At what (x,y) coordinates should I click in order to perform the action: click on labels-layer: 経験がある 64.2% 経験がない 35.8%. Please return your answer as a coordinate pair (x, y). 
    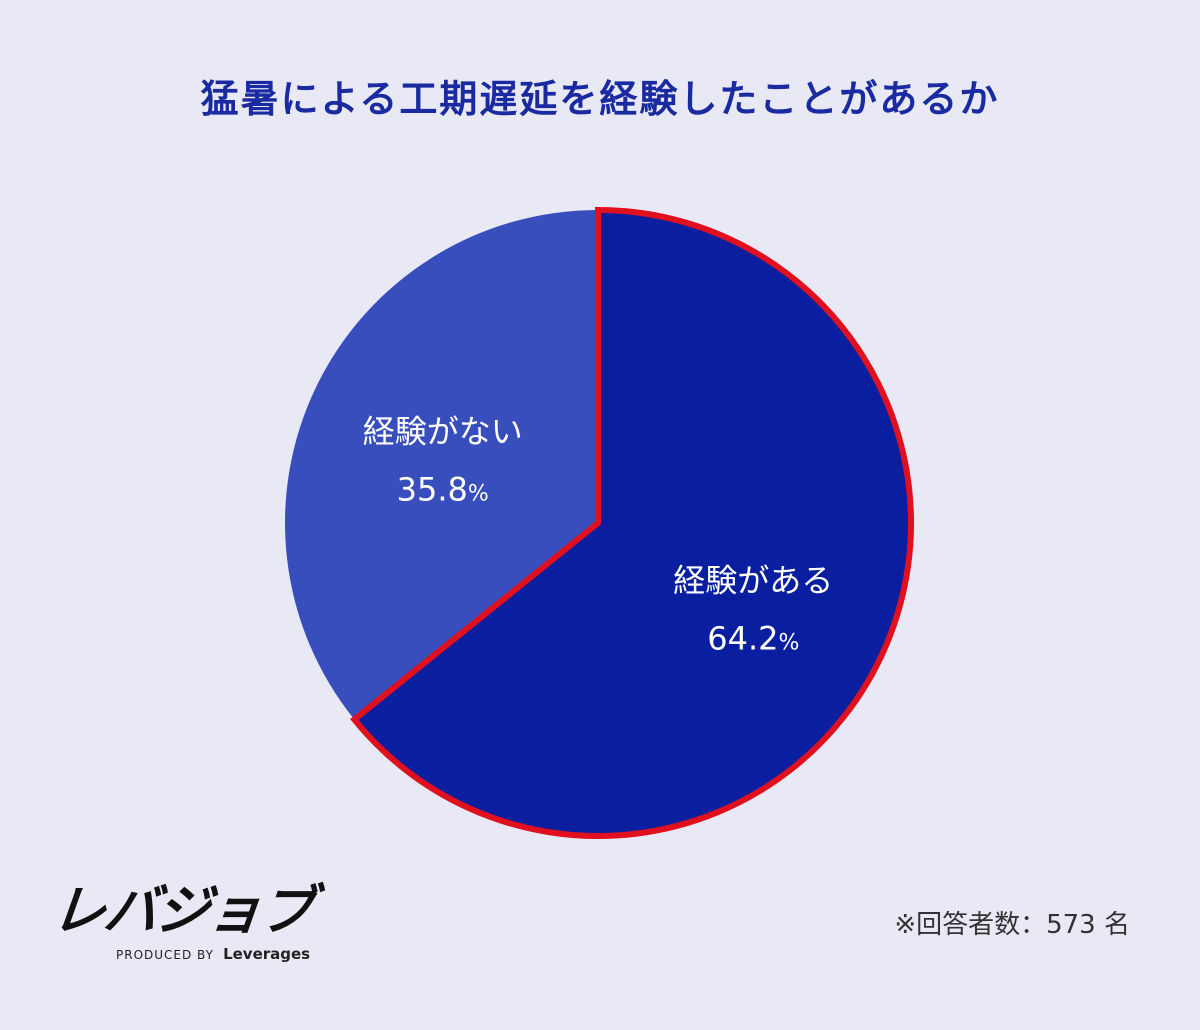
    Looking at the image, I should click on (598, 535).